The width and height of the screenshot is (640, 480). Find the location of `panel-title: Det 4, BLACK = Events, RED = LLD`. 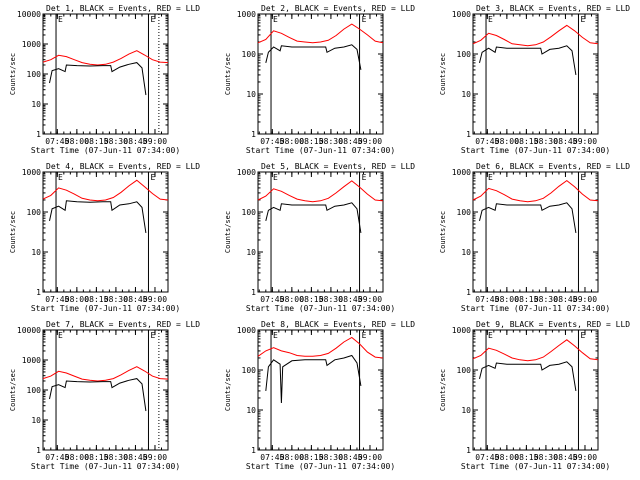

panel-title: Det 4, BLACK = Events, RED = LLD is located at coordinates (123, 166).